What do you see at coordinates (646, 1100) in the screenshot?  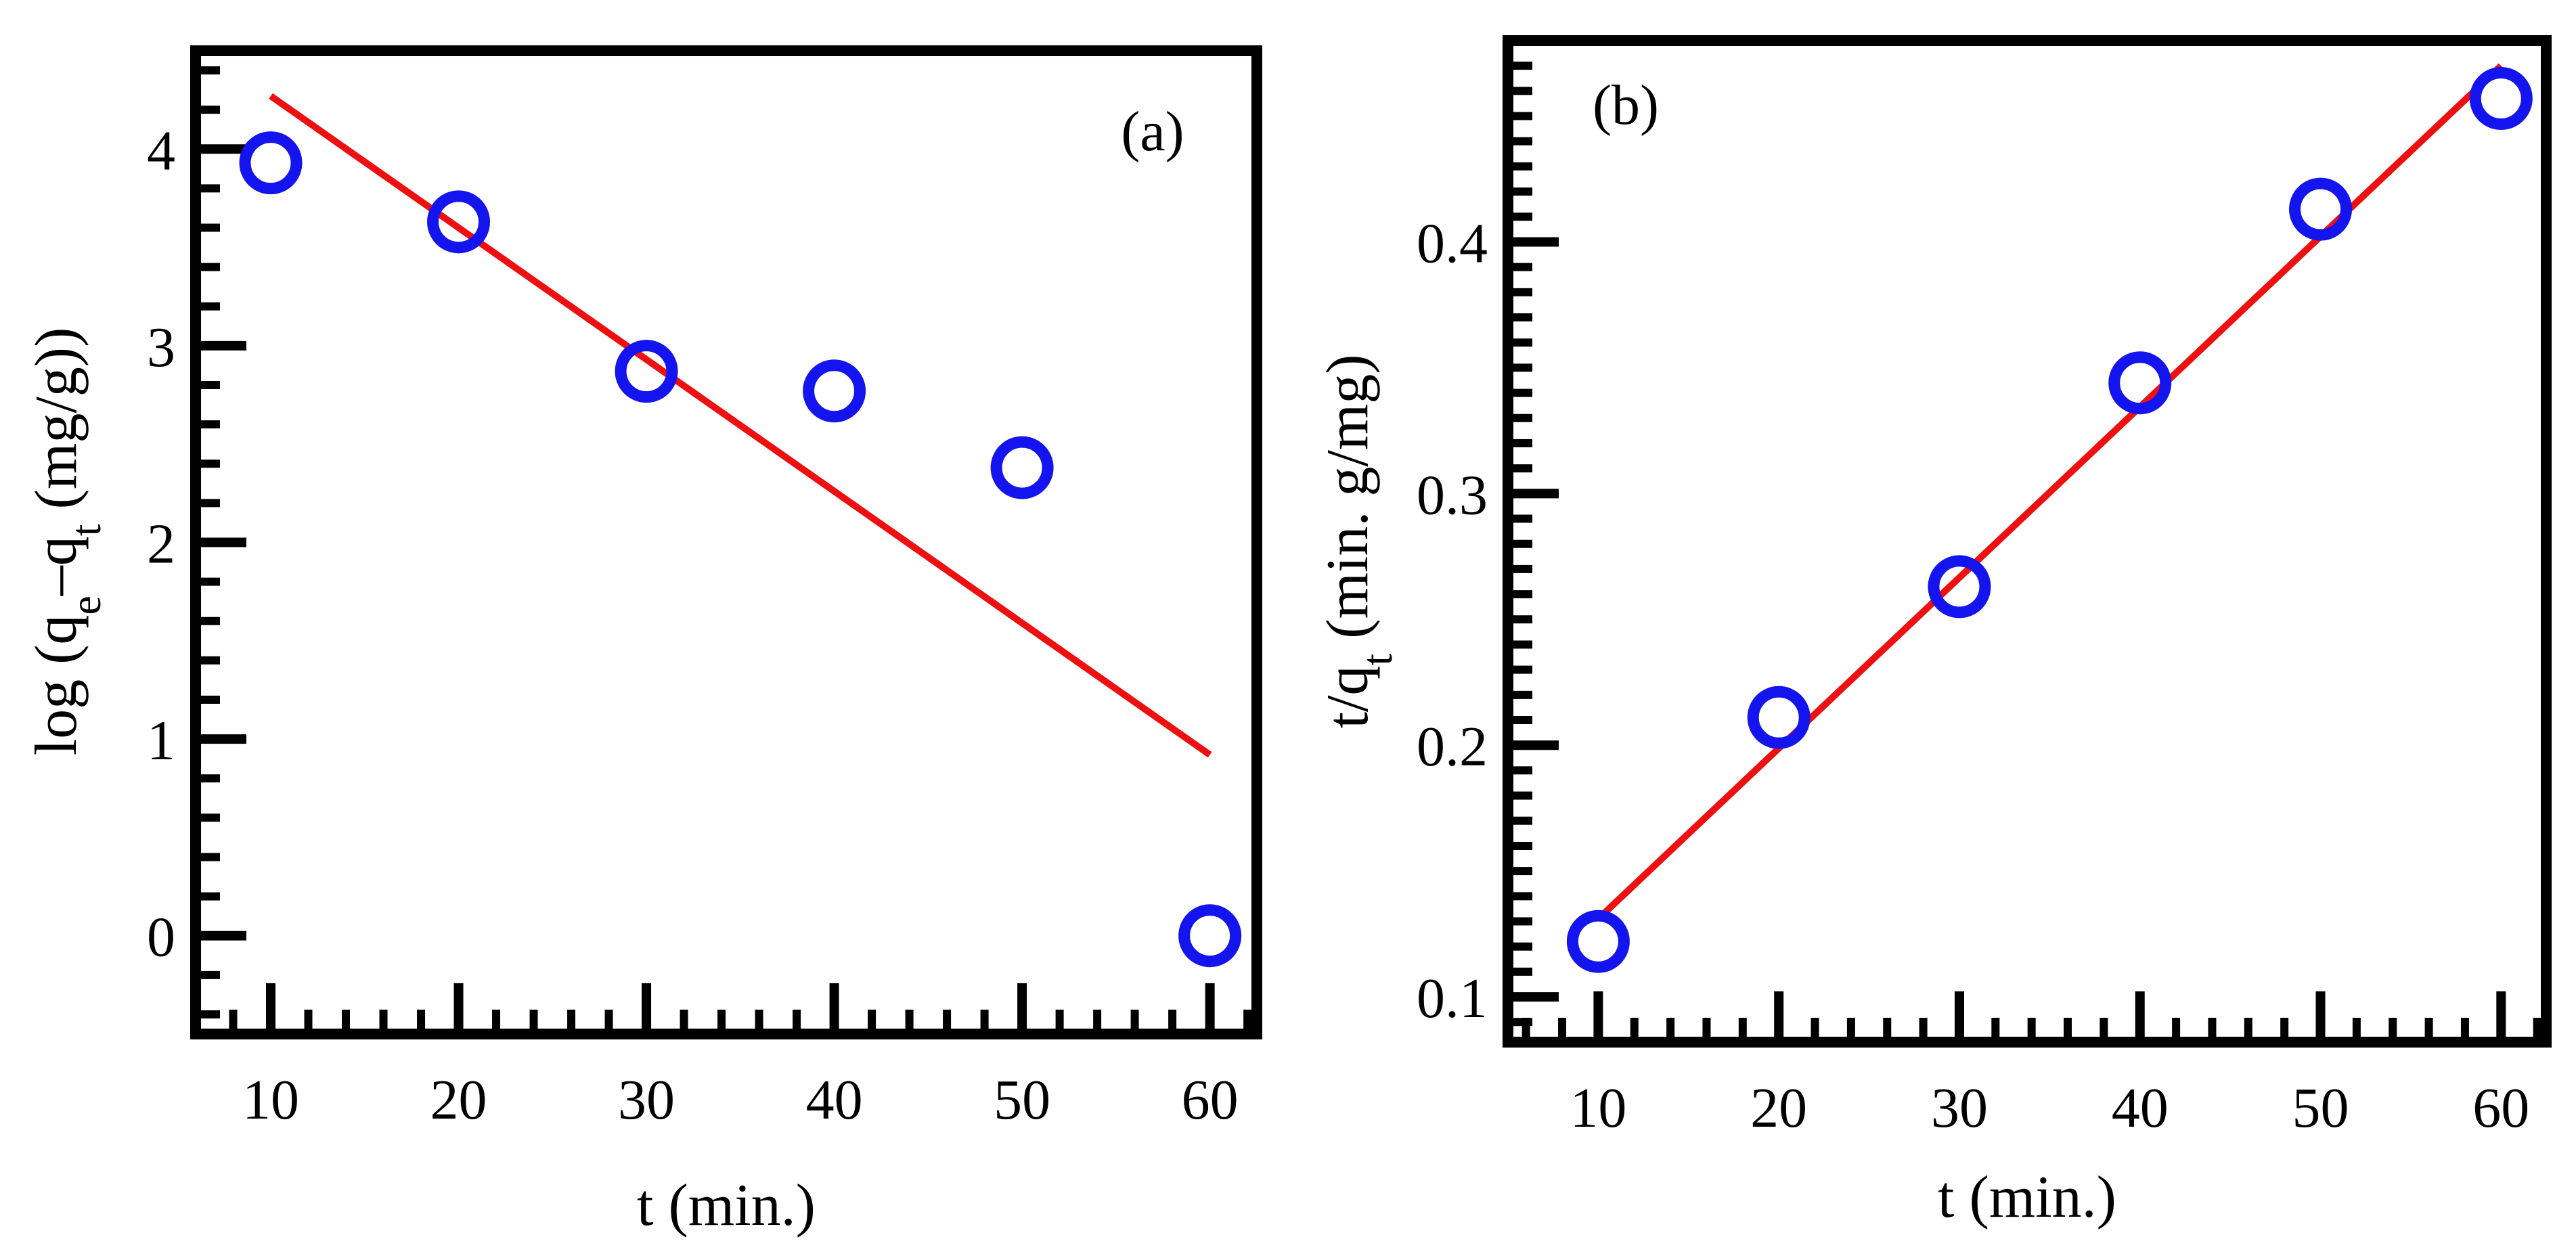 I see `x-tick-label-a-2: 30` at bounding box center [646, 1100].